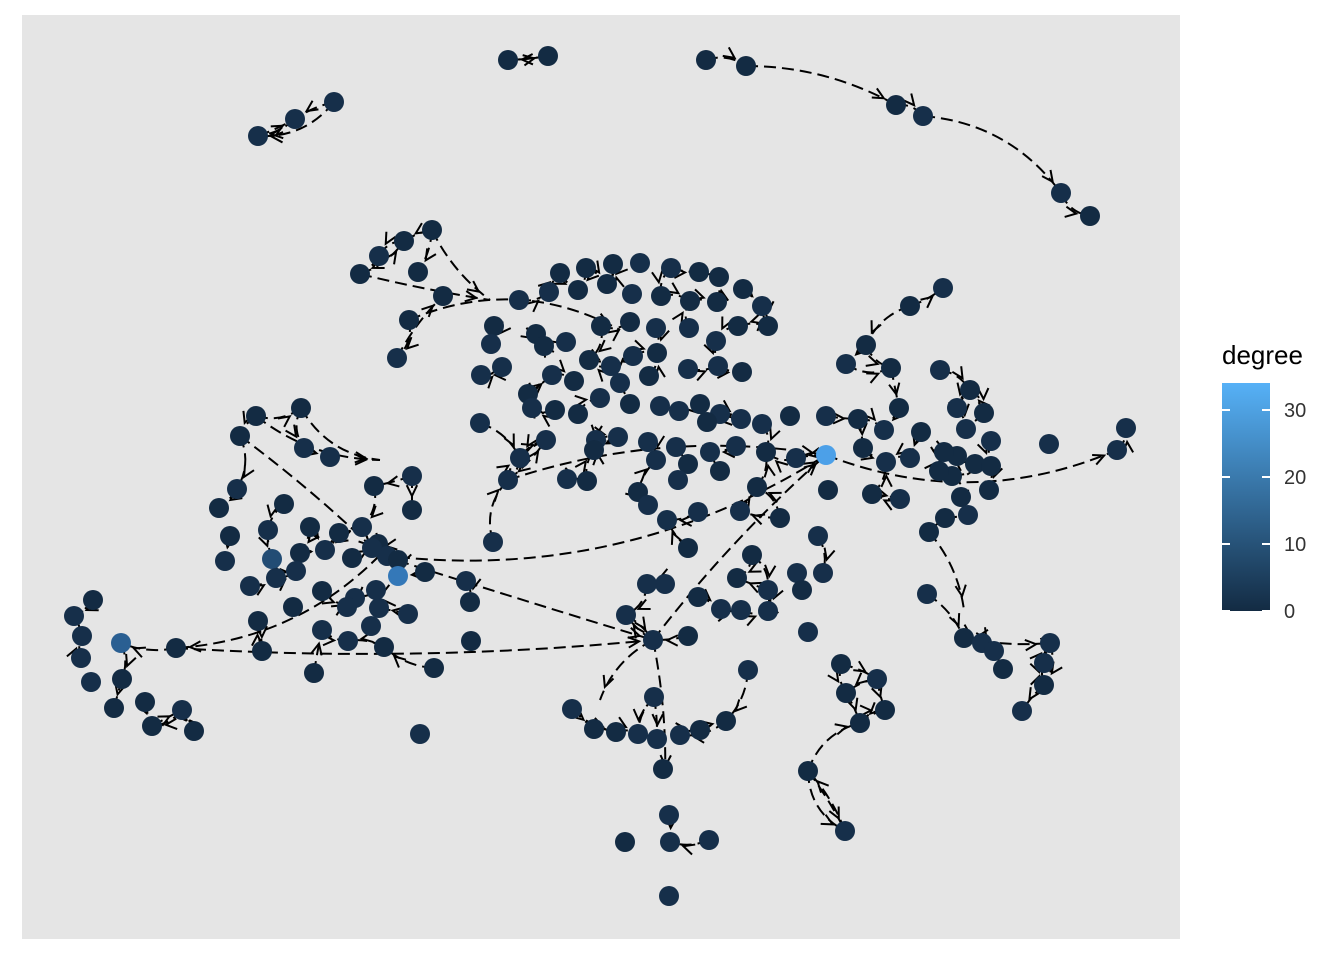 This screenshot has height=960, width=1344. Describe the element at coordinates (1246, 497) in the screenshot. I see `legend-colorbar` at that location.